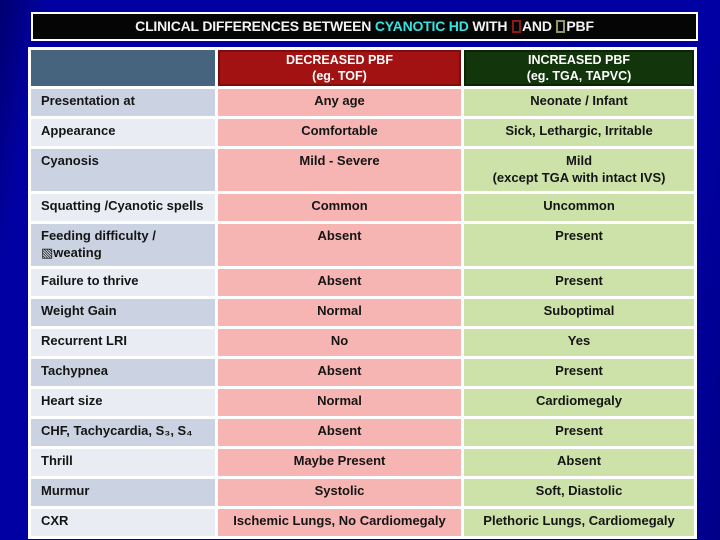 This screenshot has height=540, width=720. What do you see at coordinates (339, 68) in the screenshot?
I see `decreased-pbf-header: DECREASED PBF (eg. TOF)` at bounding box center [339, 68].